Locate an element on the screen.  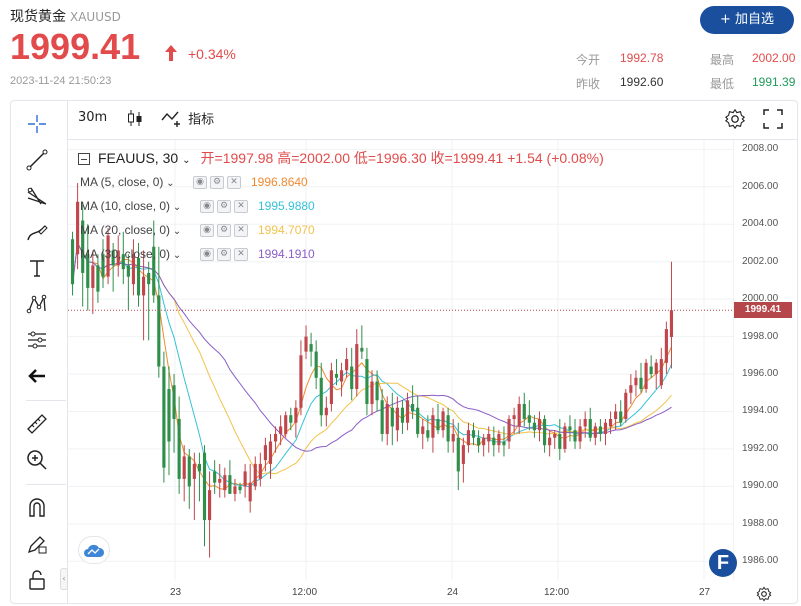
cloud-save-button is located at coordinates (94, 550).